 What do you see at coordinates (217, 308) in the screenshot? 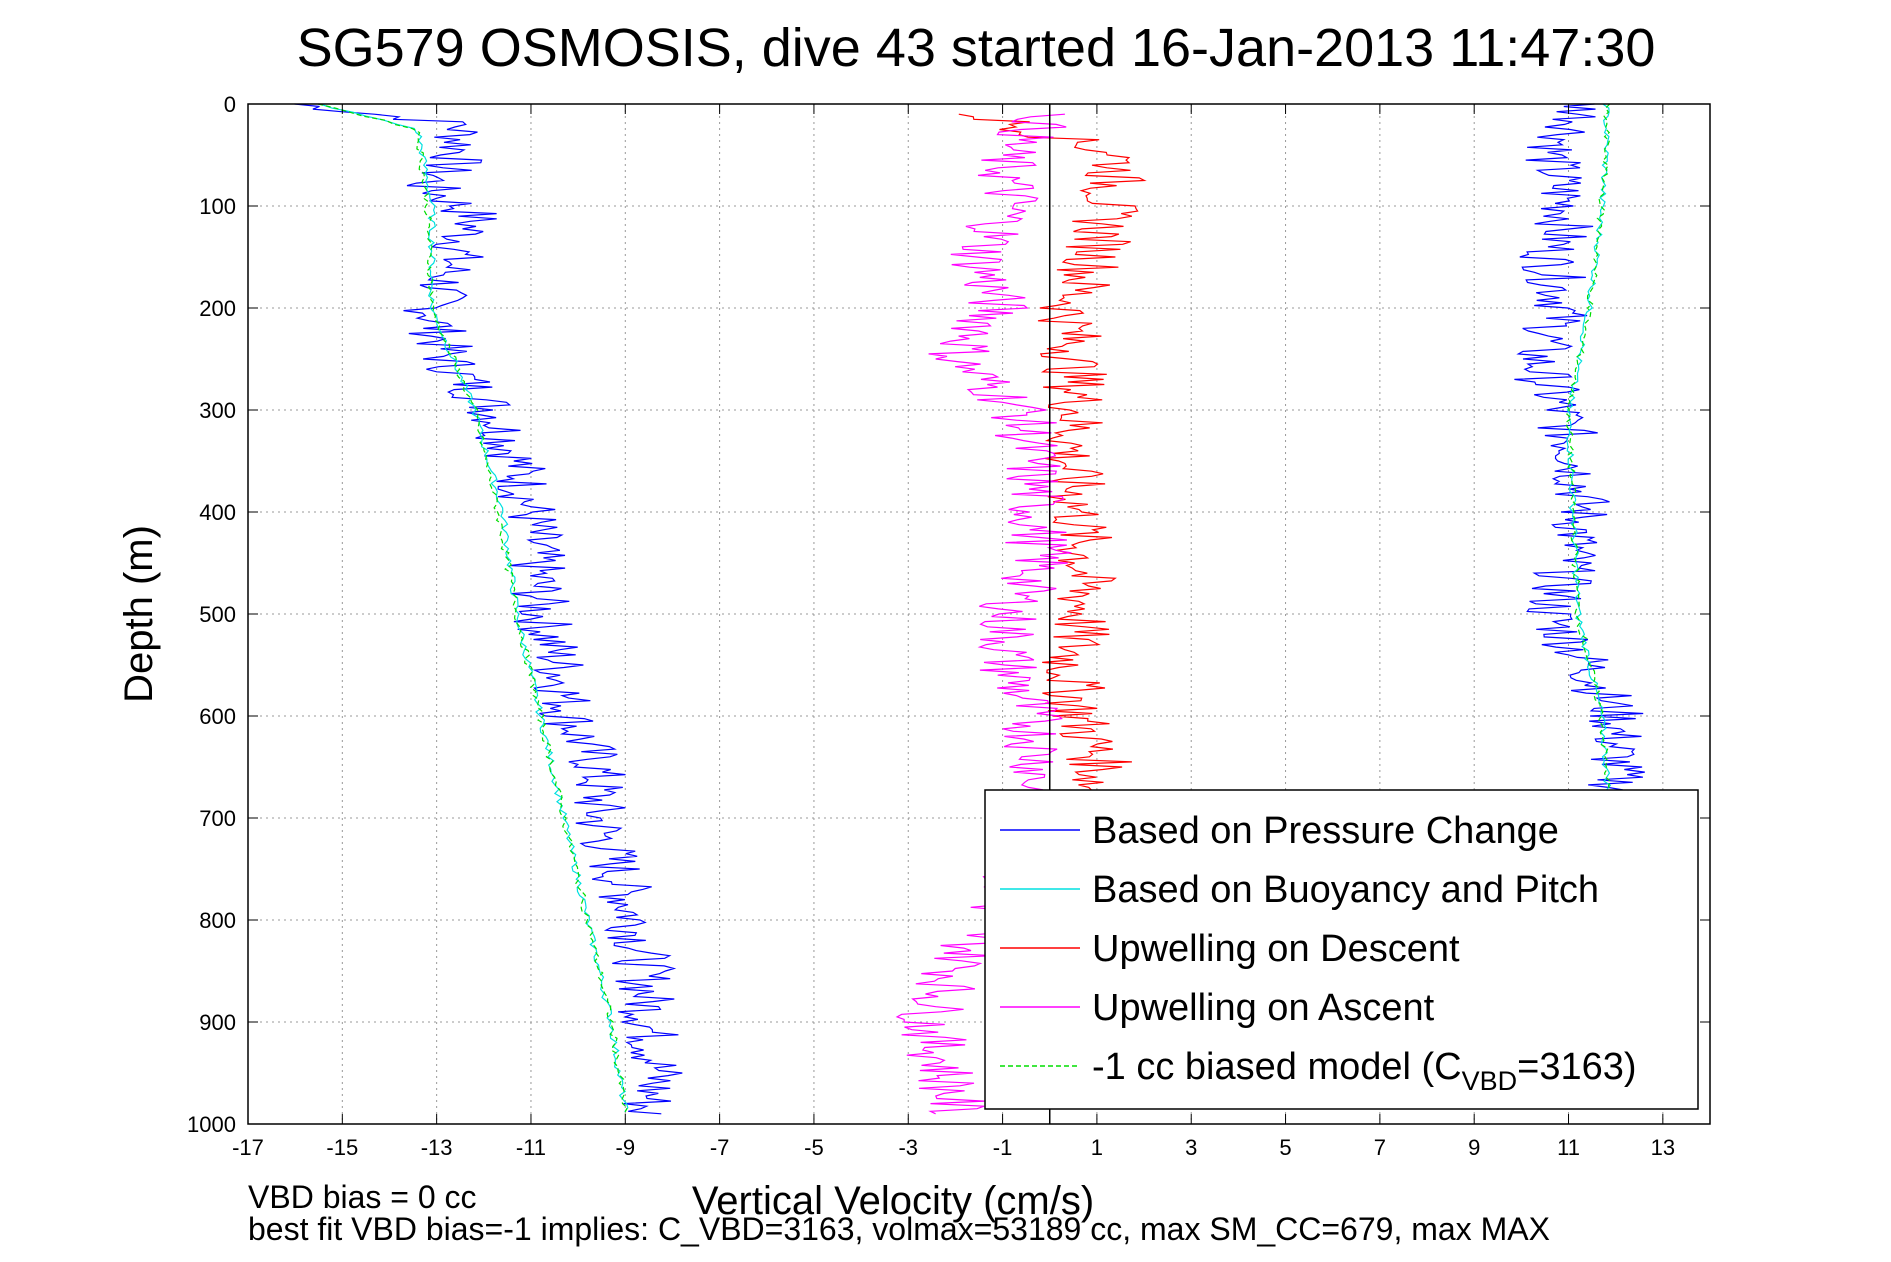
I see `y-tick-label: 200` at bounding box center [217, 308].